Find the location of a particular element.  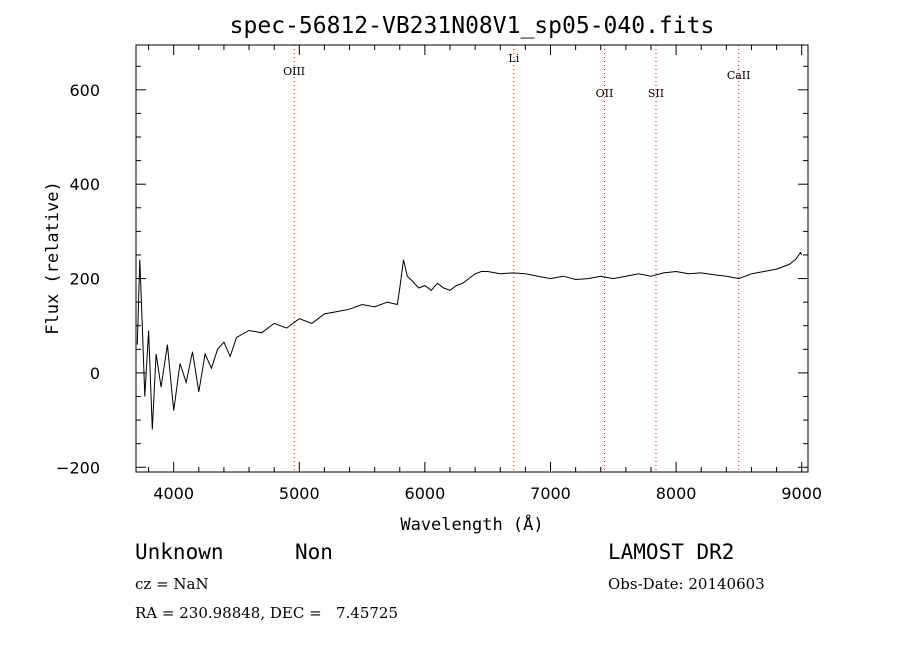

chart-title: spec-56812-VB231N08V1_sp05-040.fits is located at coordinates (472, 26).